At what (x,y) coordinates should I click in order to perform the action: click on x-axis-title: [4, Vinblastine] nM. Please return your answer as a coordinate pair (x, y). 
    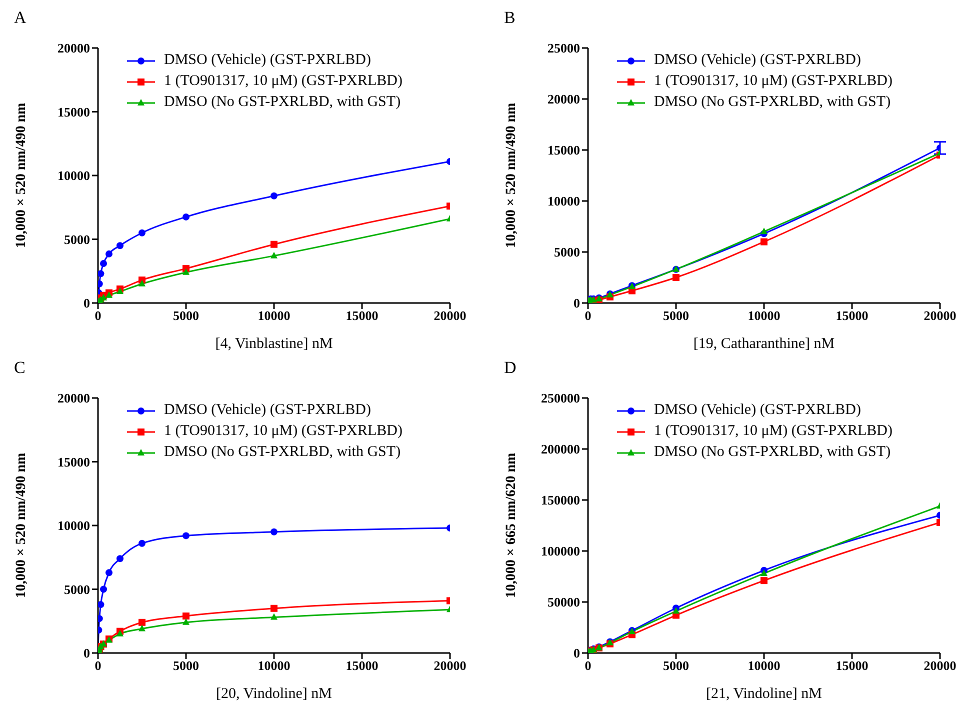
    Looking at the image, I should click on (274, 344).